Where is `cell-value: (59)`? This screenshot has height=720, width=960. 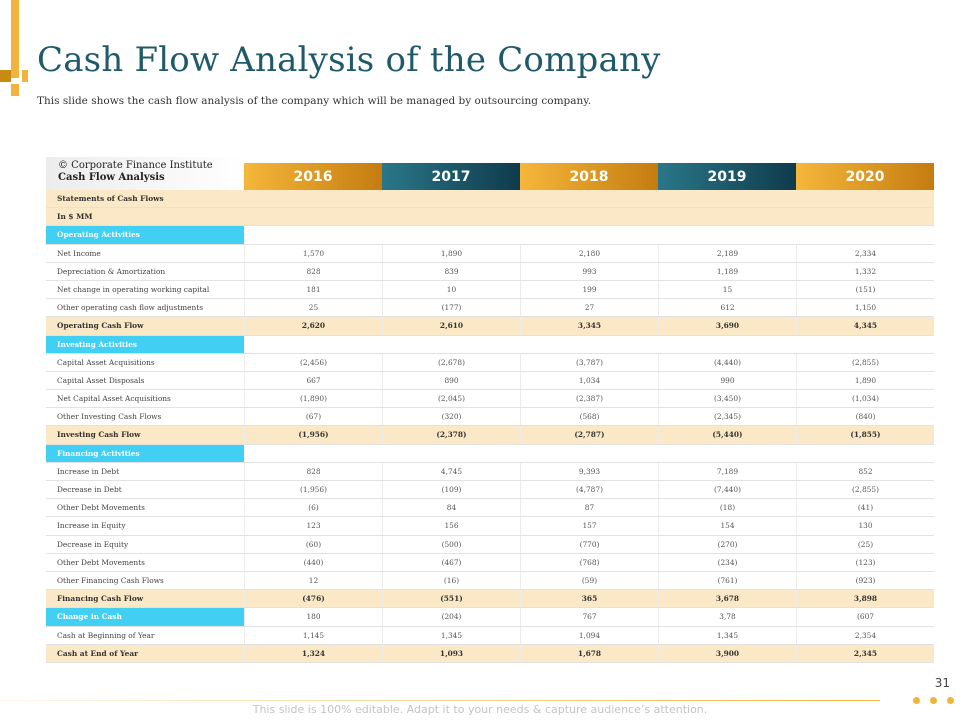
cell-value: (59) is located at coordinates (589, 580).